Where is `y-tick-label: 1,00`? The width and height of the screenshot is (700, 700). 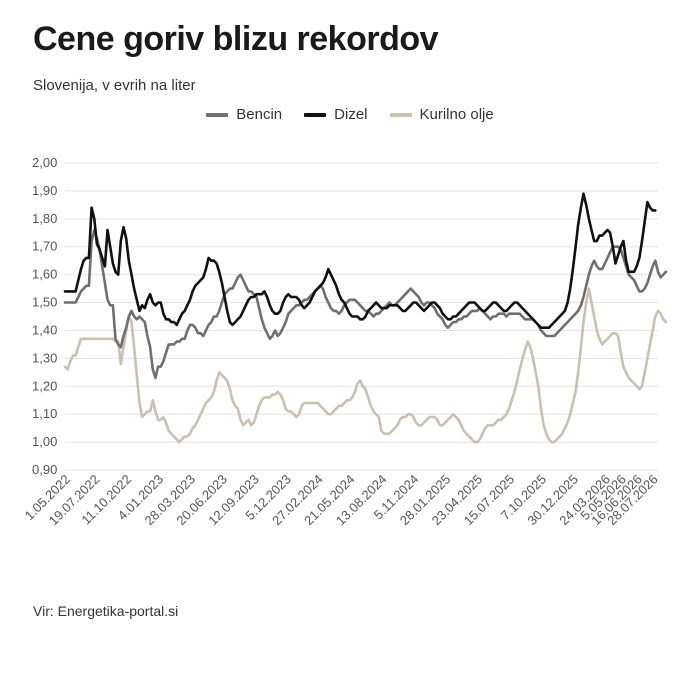 y-tick-label: 1,00 is located at coordinates (44, 441).